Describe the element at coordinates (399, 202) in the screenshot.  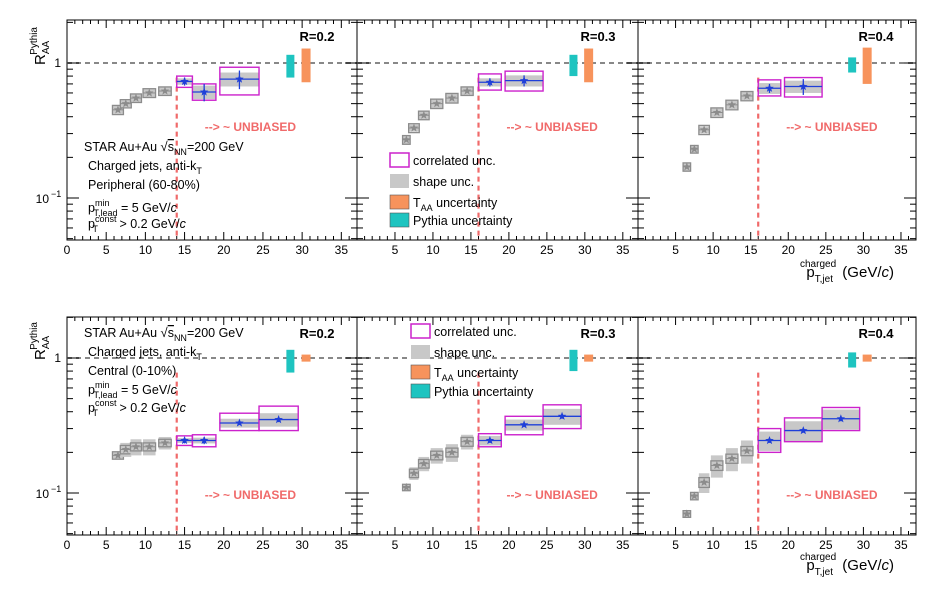
I see `legend-swatch-taa` at that location.